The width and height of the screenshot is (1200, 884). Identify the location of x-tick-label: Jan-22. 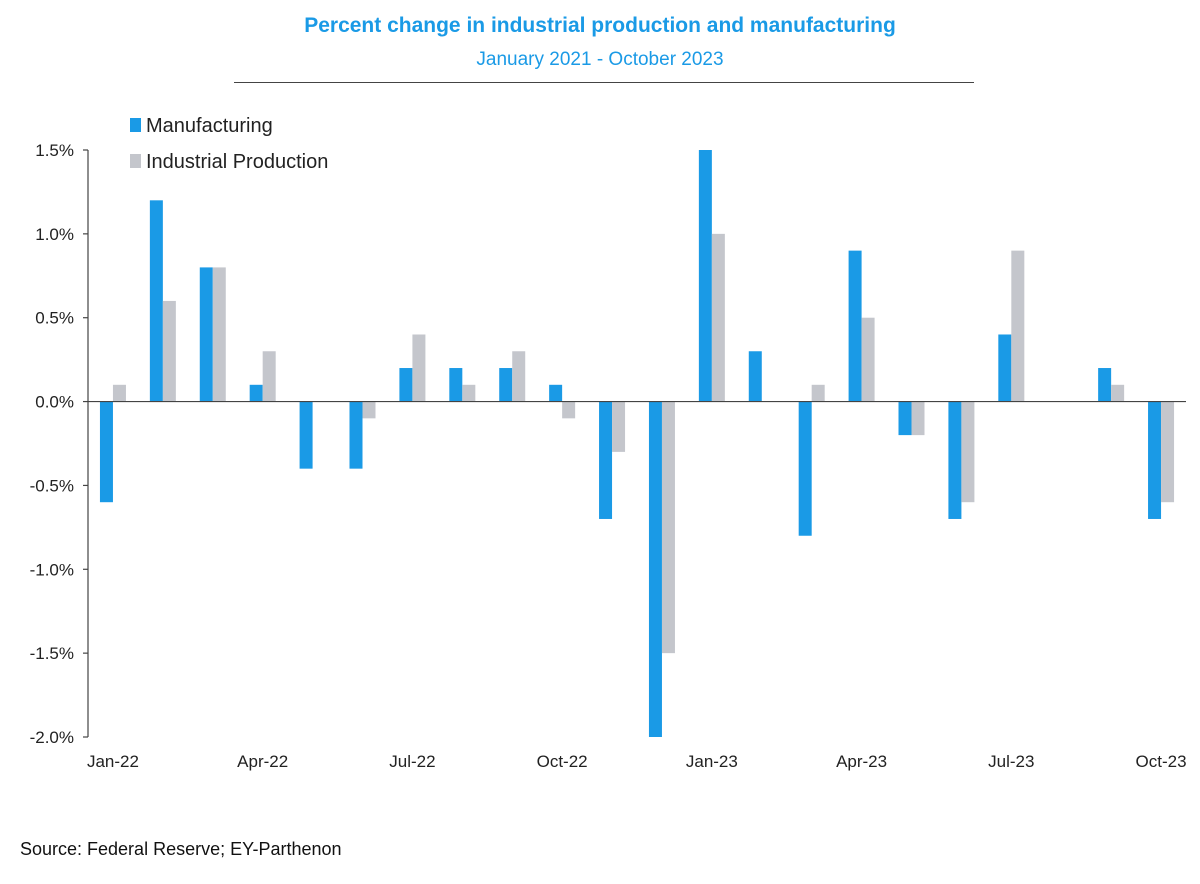
(113, 761).